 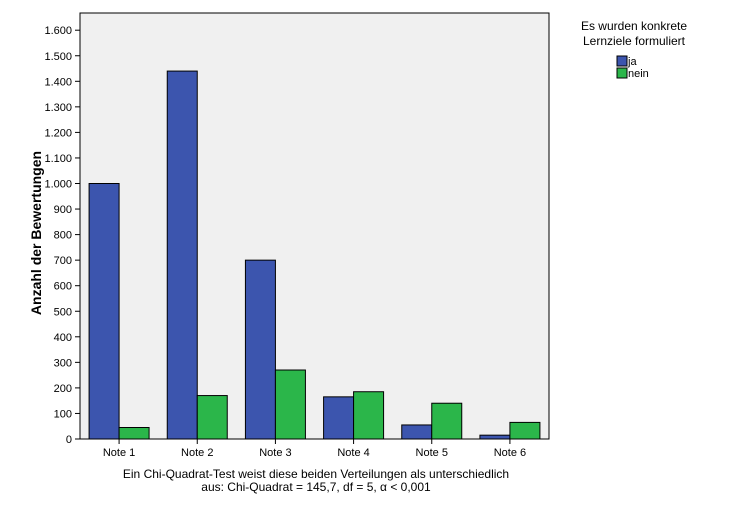 What do you see at coordinates (58, 133) in the screenshot?
I see `y-tick-label: 1.200` at bounding box center [58, 133].